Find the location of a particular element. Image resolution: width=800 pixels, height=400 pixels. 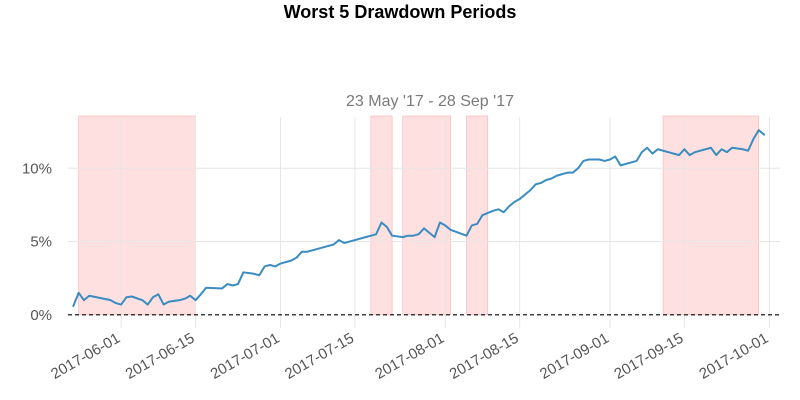

y-tick-label-2: 10% is located at coordinates (37, 168).